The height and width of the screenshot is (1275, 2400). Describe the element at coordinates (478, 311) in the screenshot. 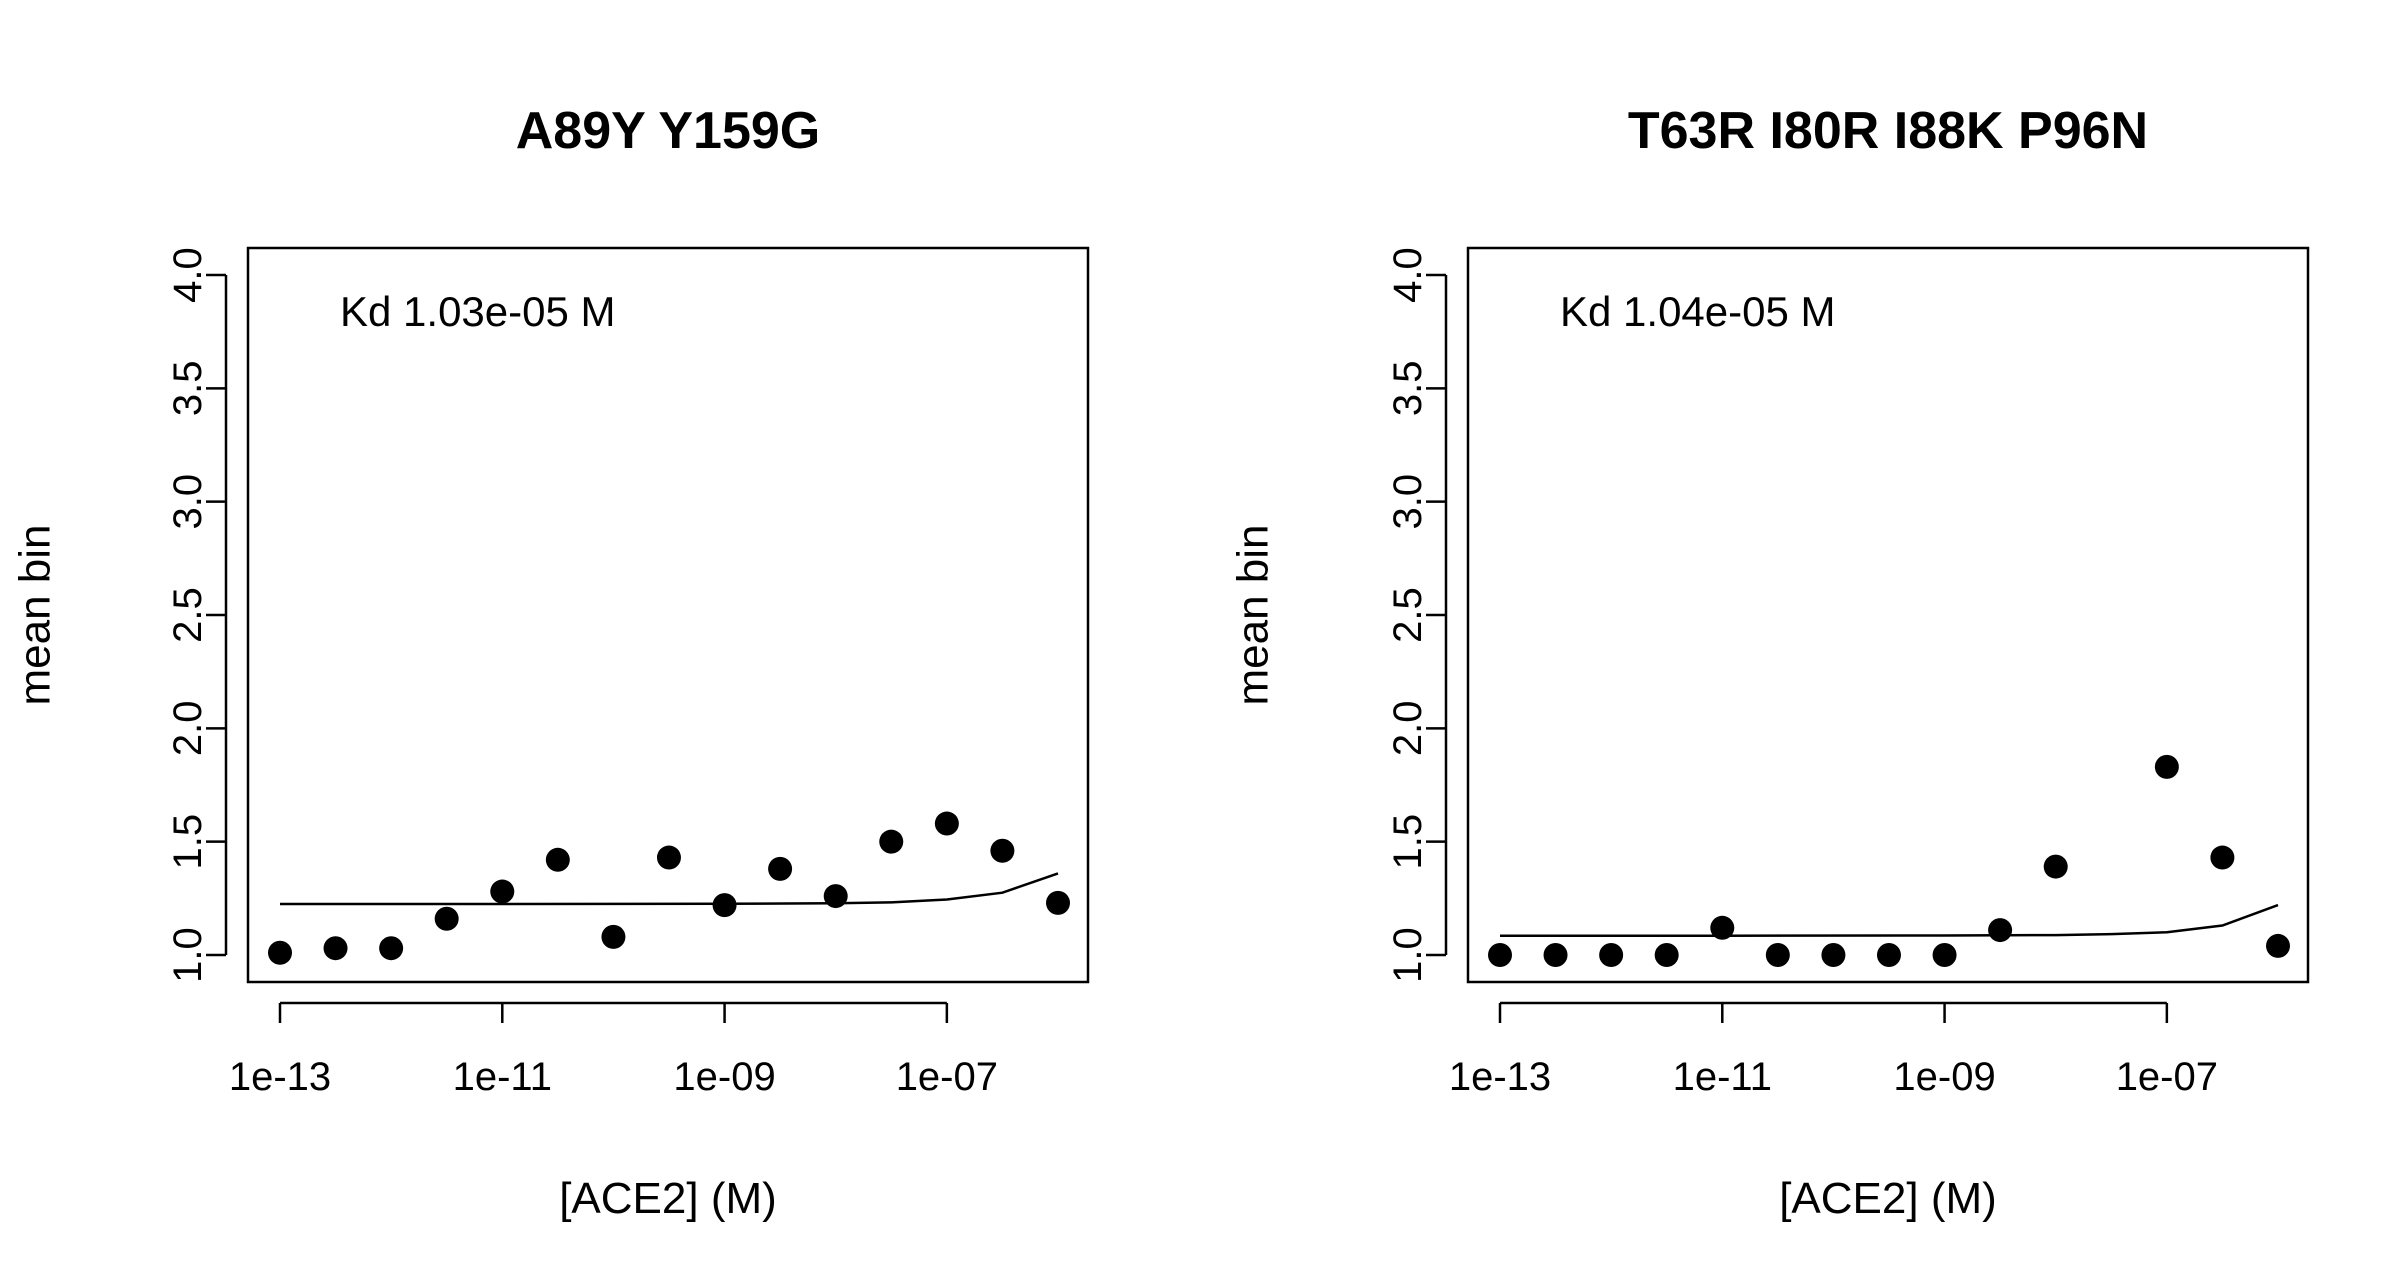

I see `kd-annotation: Kd 1.03e-05 M` at that location.